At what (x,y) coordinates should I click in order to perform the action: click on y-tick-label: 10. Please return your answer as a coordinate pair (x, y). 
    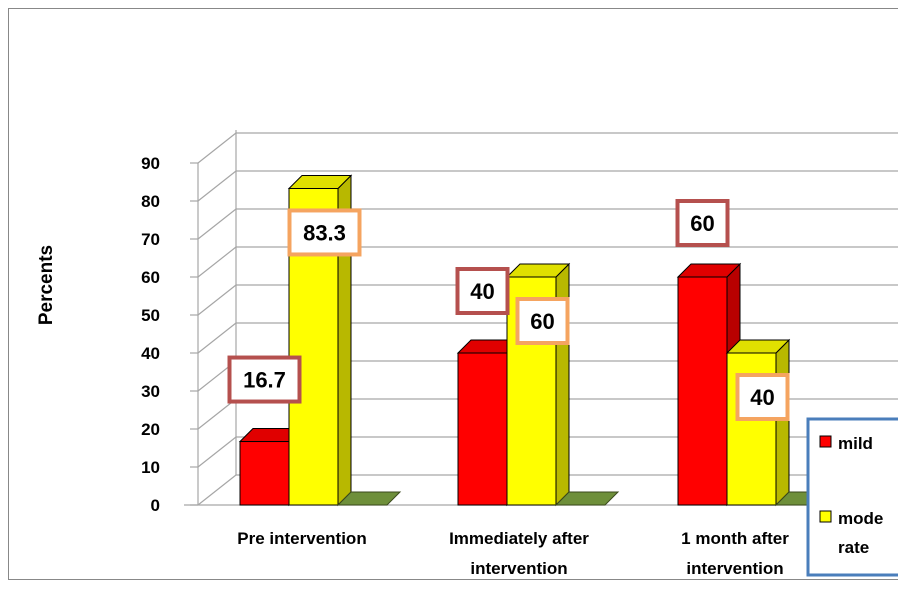
    Looking at the image, I should click on (150, 467).